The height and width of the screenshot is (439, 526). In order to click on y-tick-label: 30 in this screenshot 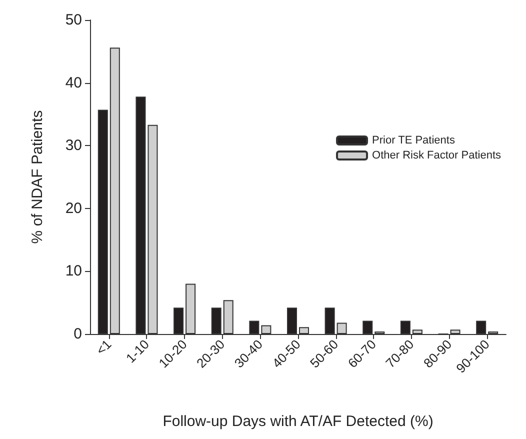, I will do `click(73, 145)`.